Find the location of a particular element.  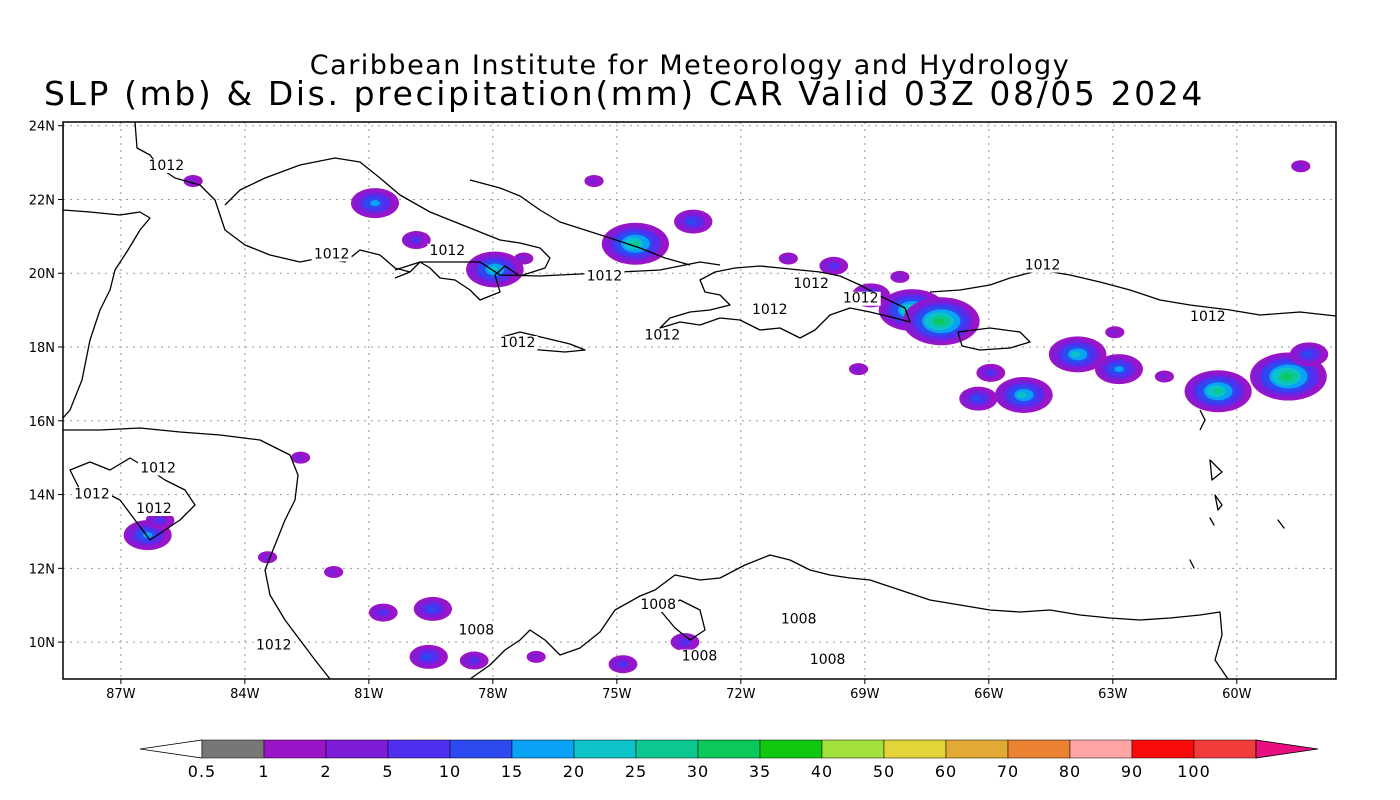

colorbar-label: 0.5 is located at coordinates (202, 771).